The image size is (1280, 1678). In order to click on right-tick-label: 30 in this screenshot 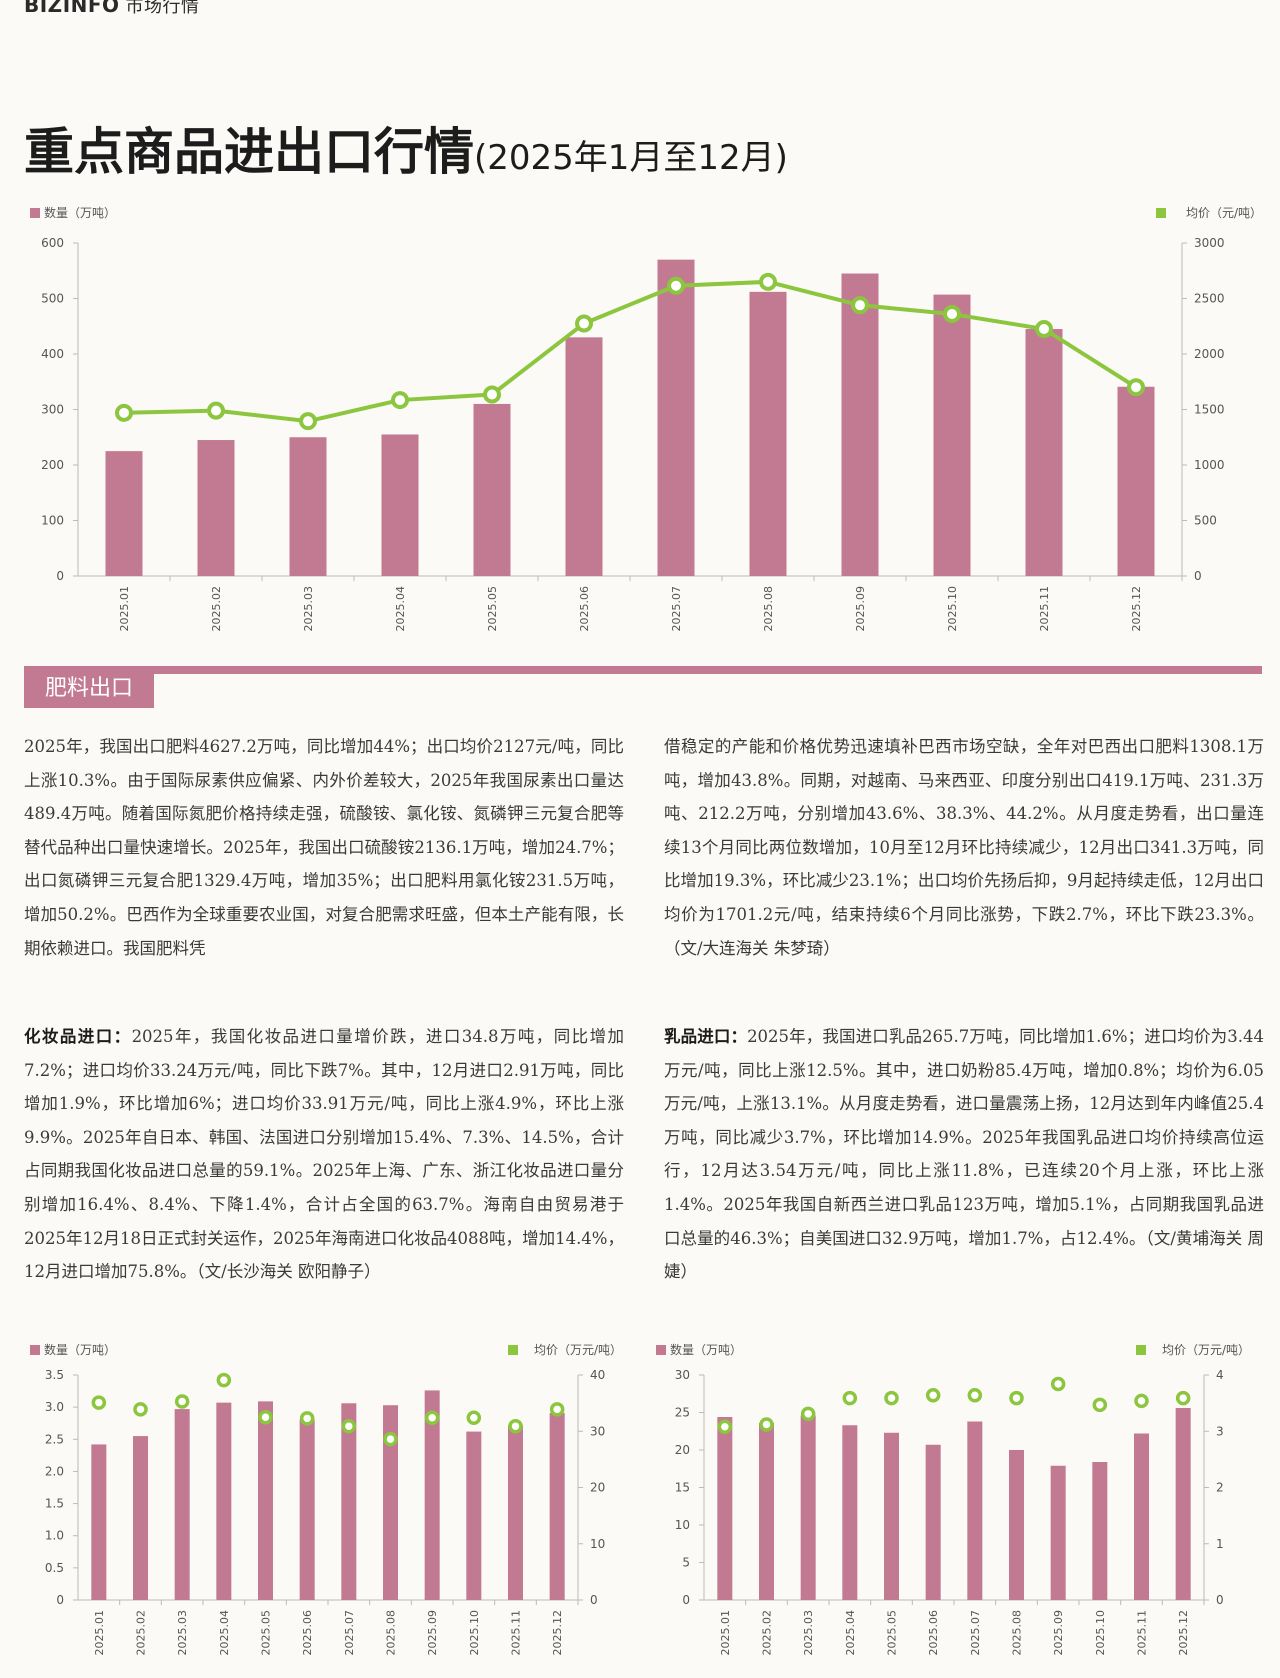, I will do `click(597, 1431)`.